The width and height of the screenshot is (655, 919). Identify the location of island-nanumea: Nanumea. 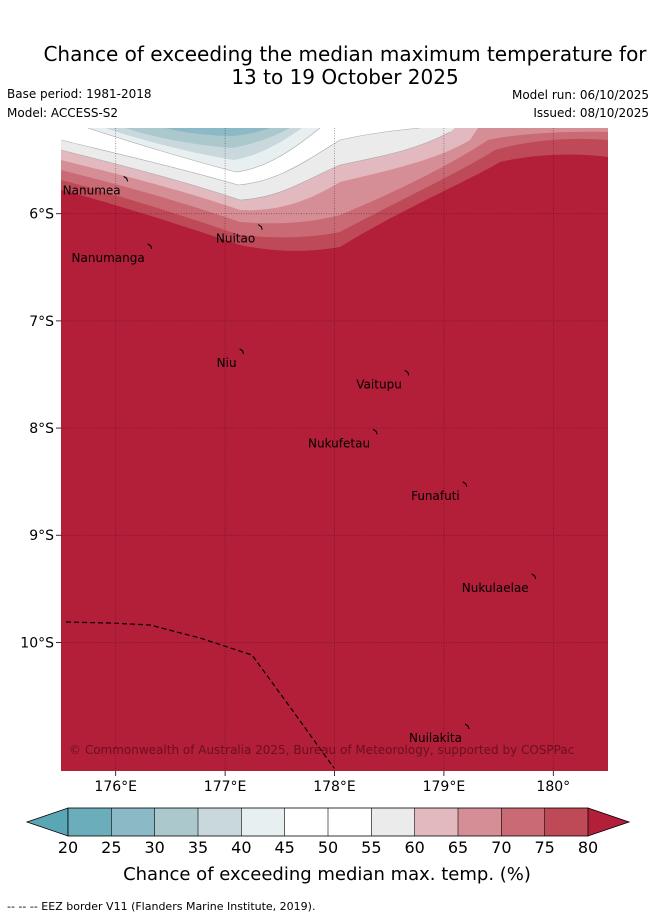
(96, 186).